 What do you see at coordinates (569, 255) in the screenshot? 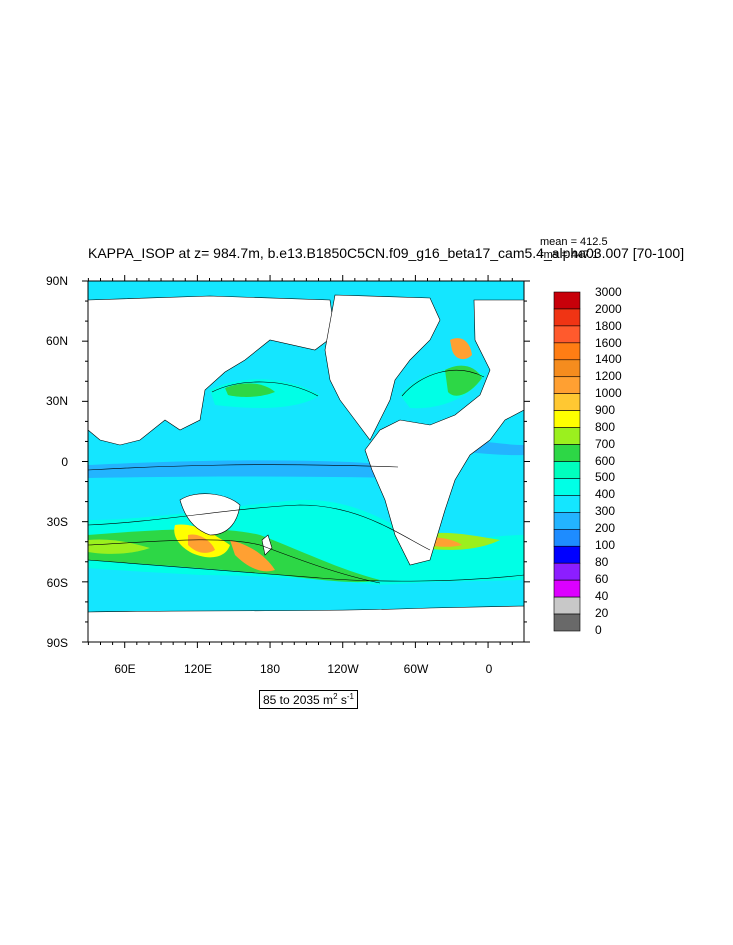
I see `rms-stat: rms = 447.1` at bounding box center [569, 255].